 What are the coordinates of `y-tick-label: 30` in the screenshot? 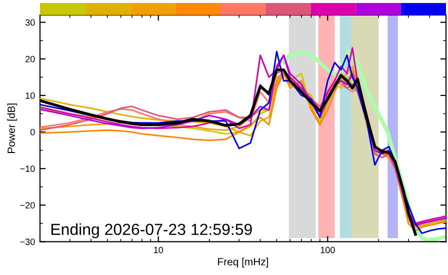 It's located at (30, 22).